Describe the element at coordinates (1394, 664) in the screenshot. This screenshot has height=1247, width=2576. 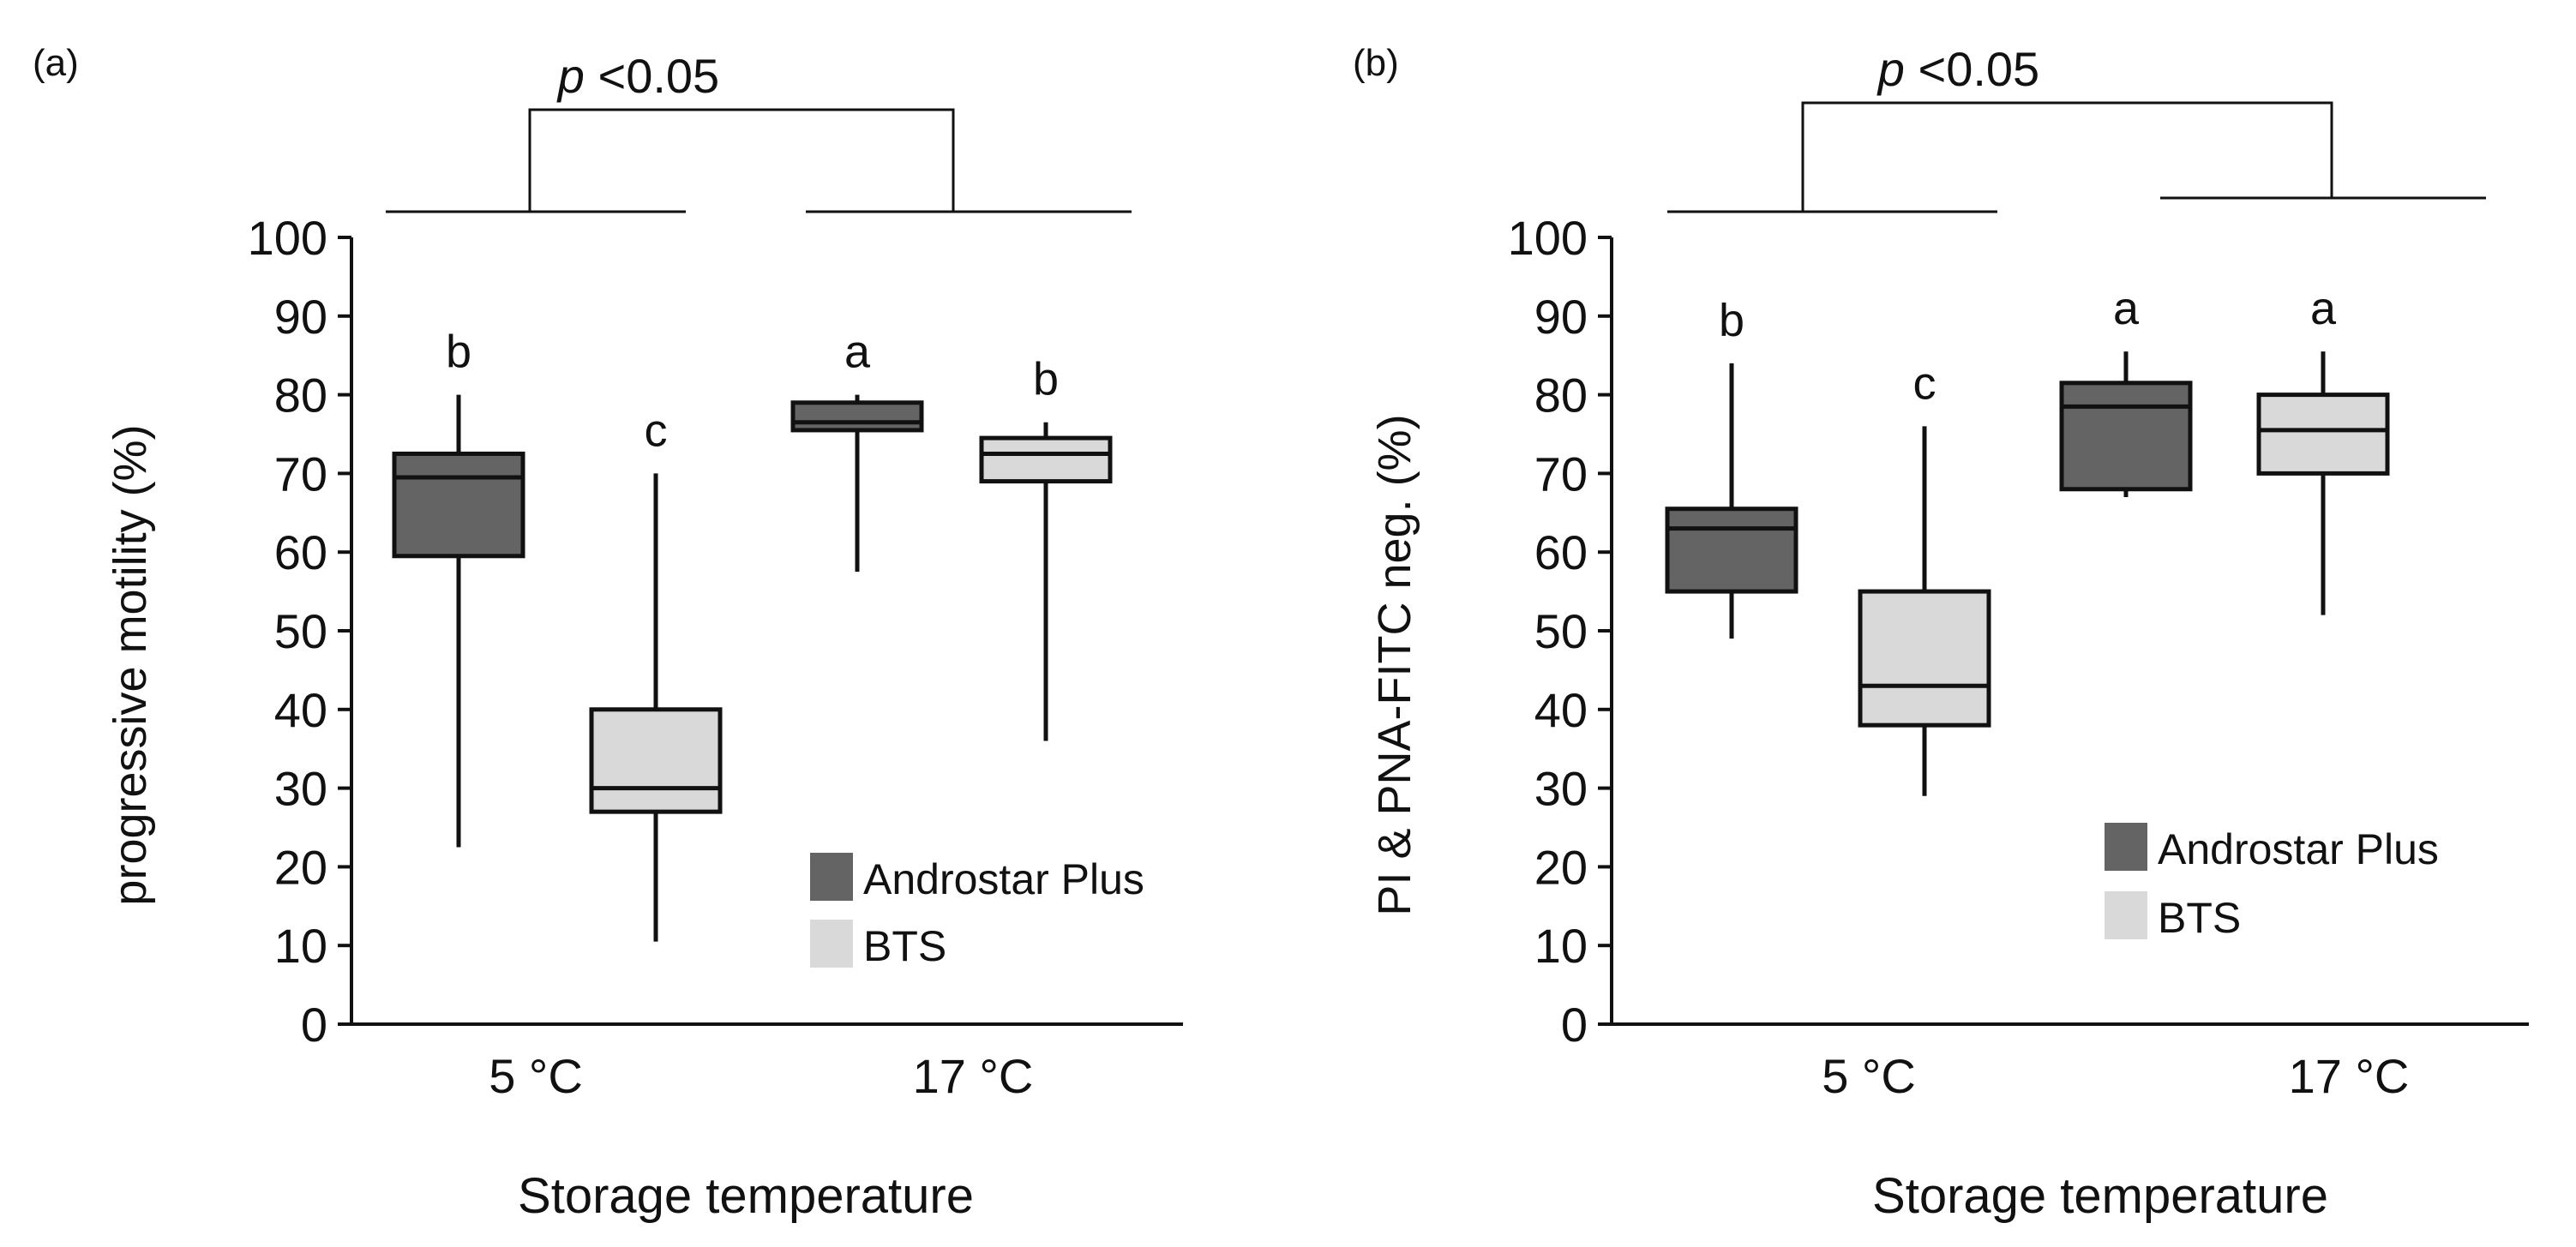
I see `y-axis-label: PI & PNA-FITC neg. (%)` at that location.